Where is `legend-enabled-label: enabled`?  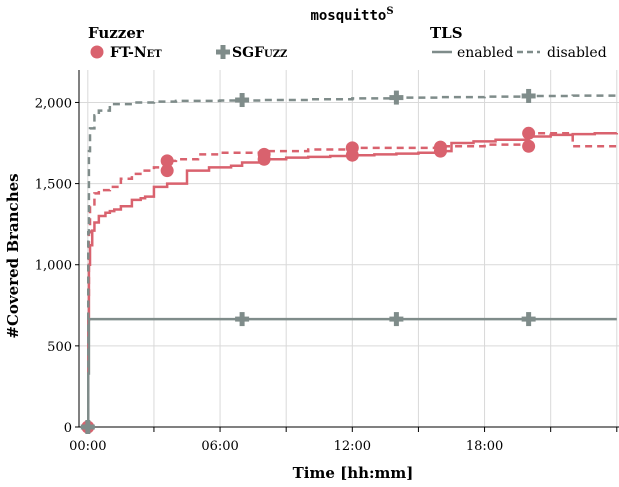 legend-enabled-label: enabled is located at coordinates (485, 53).